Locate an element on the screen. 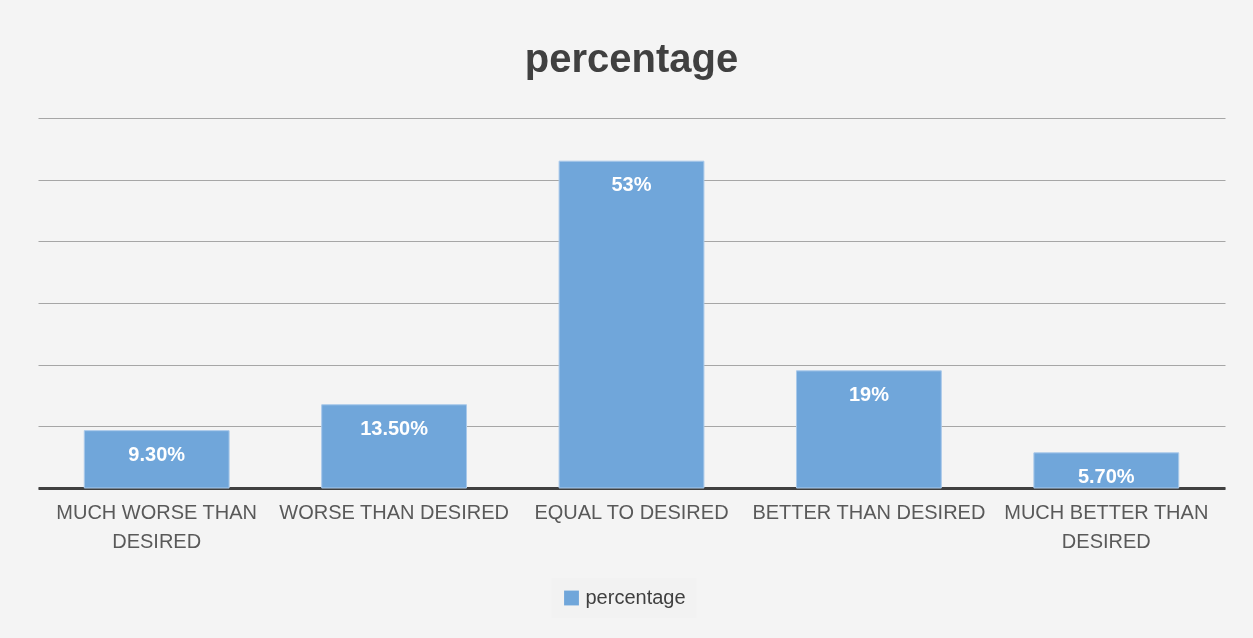 Image resolution: width=1253 pixels, height=638 pixels. x-tick-label: WORSE THAN DESIRED is located at coordinates (394, 511).